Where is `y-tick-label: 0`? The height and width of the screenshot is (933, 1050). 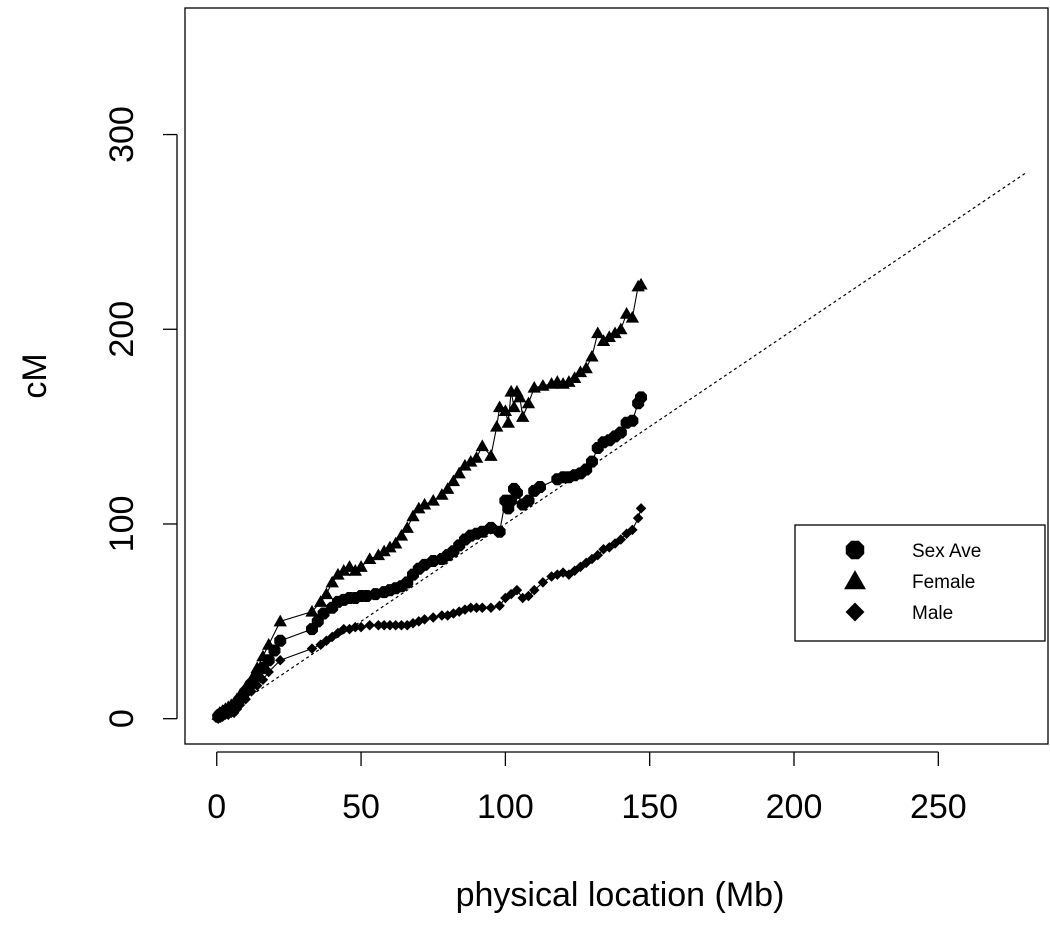 y-tick-label: 0 is located at coordinates (122, 718).